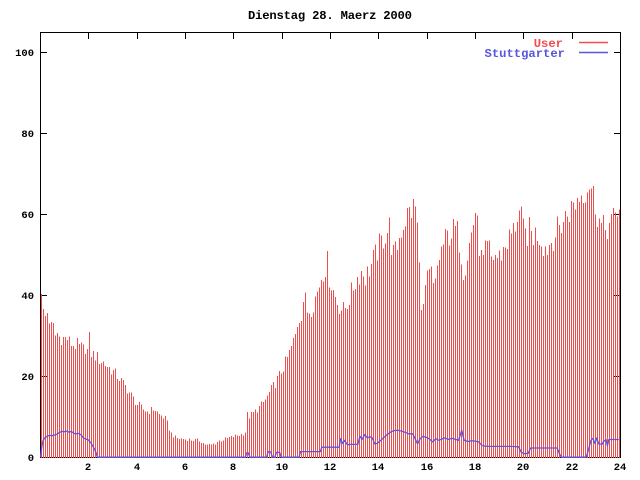  I want to click on svg-text: 100, so click(24, 54).